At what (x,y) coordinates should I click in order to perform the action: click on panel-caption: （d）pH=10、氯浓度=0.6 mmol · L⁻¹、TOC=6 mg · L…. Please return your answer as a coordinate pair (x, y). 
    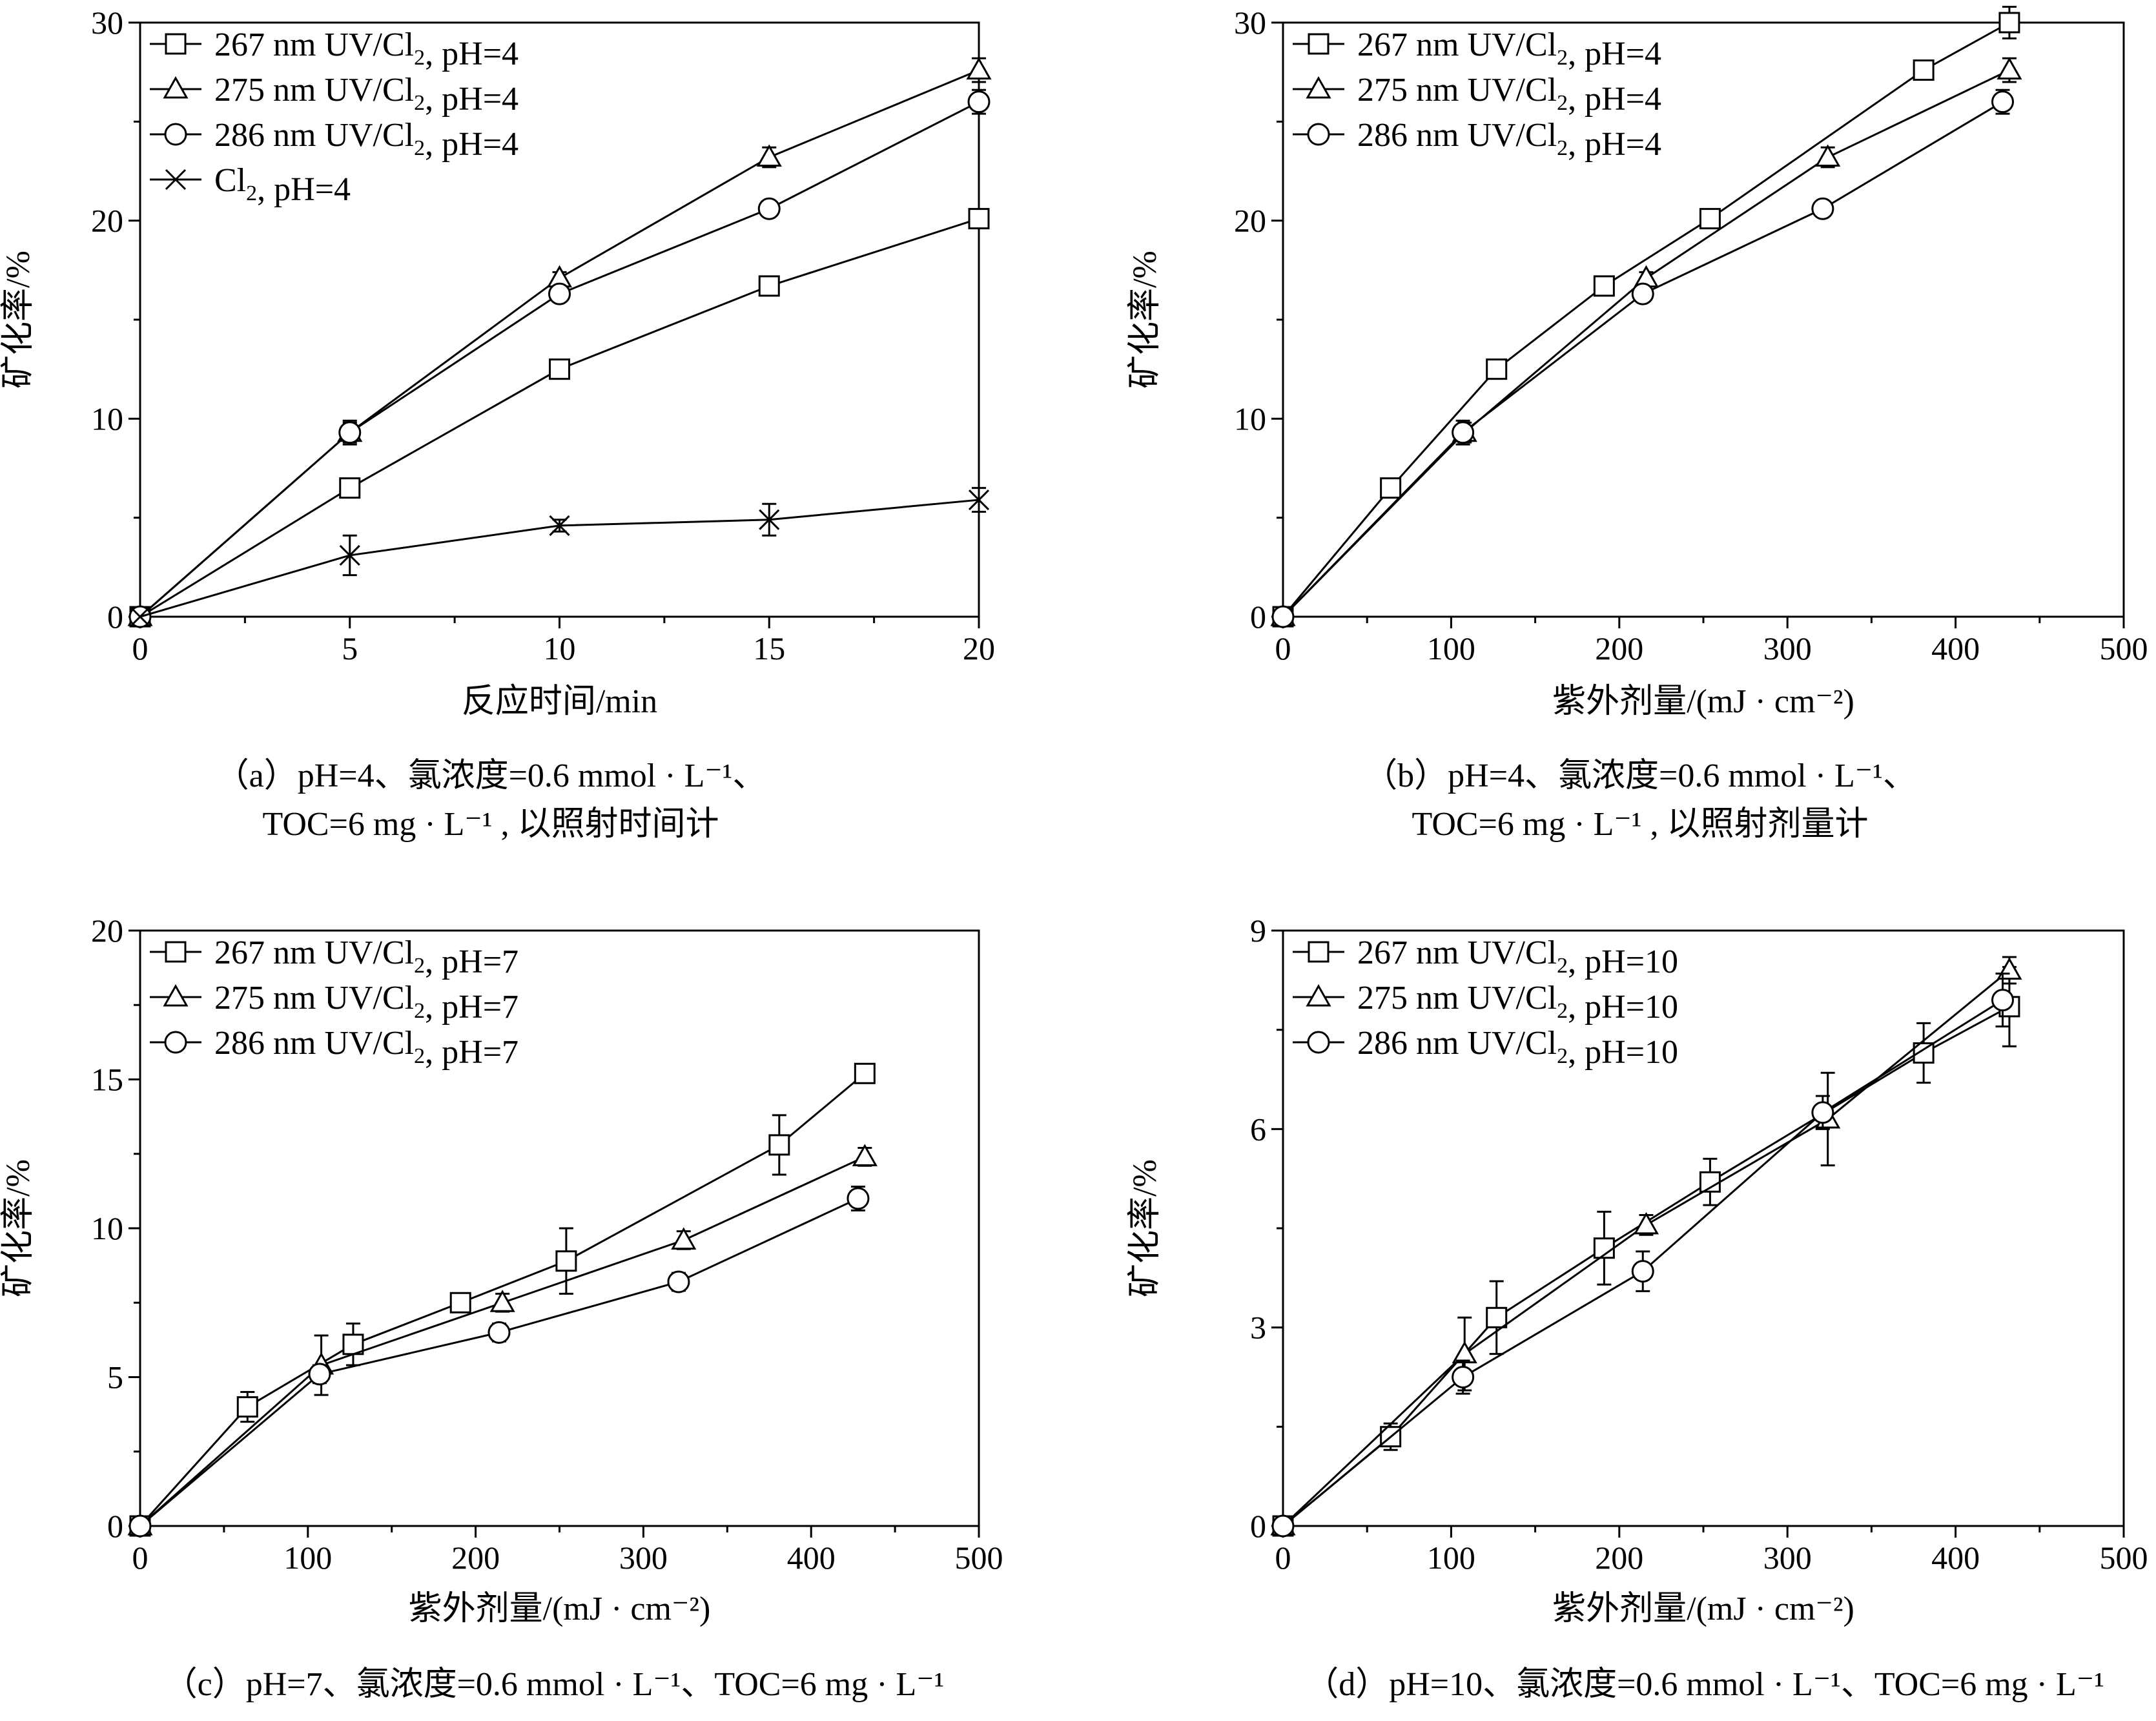
    Looking at the image, I should click on (1704, 1684).